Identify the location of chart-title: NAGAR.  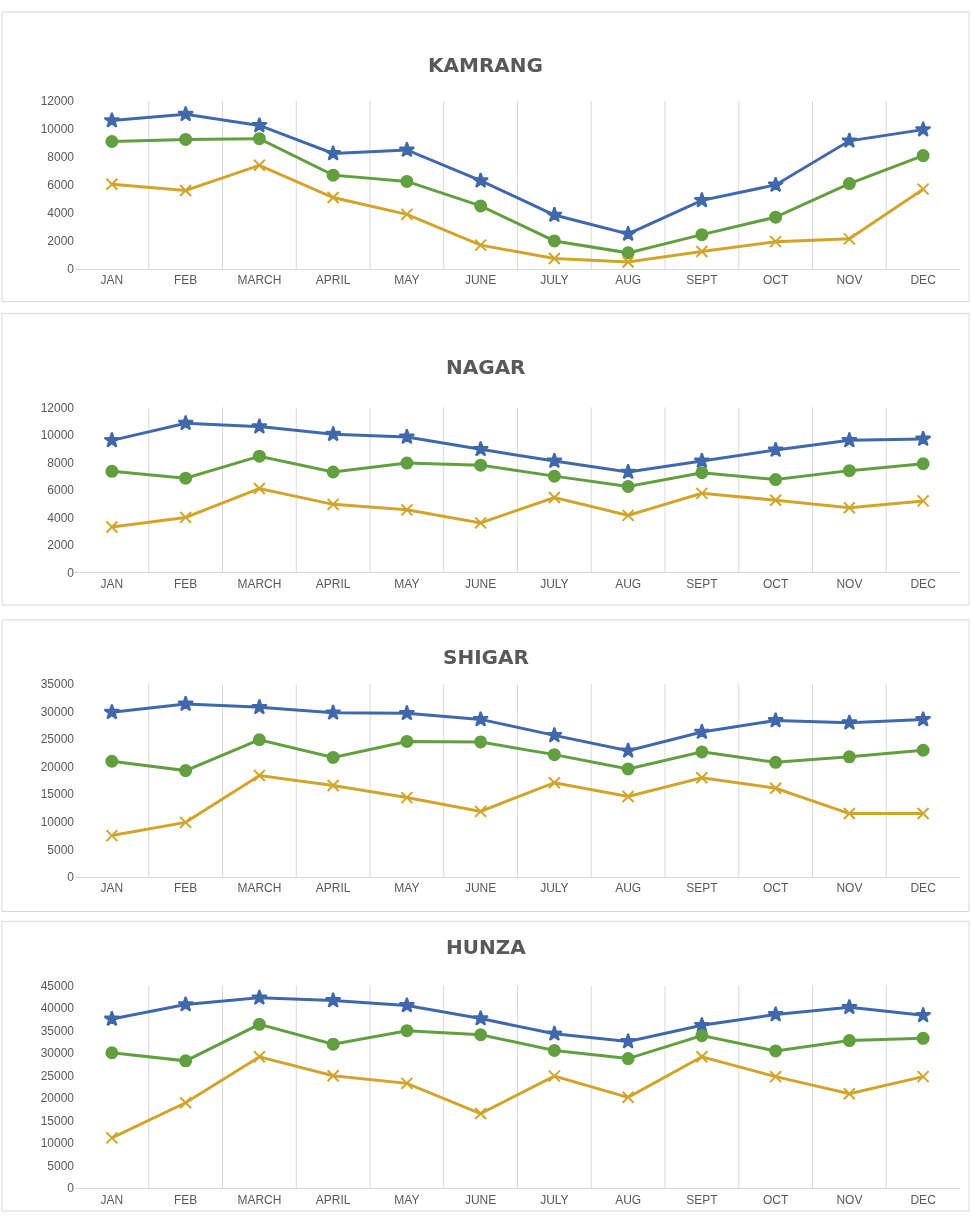
(486, 367).